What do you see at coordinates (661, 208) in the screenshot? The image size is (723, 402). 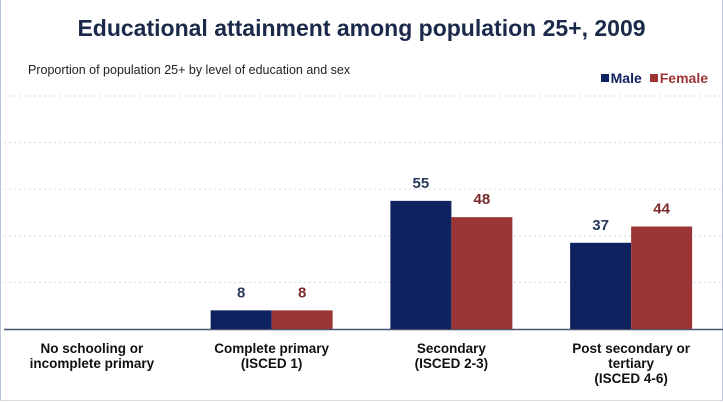 I see `data-label-female: 44` at bounding box center [661, 208].